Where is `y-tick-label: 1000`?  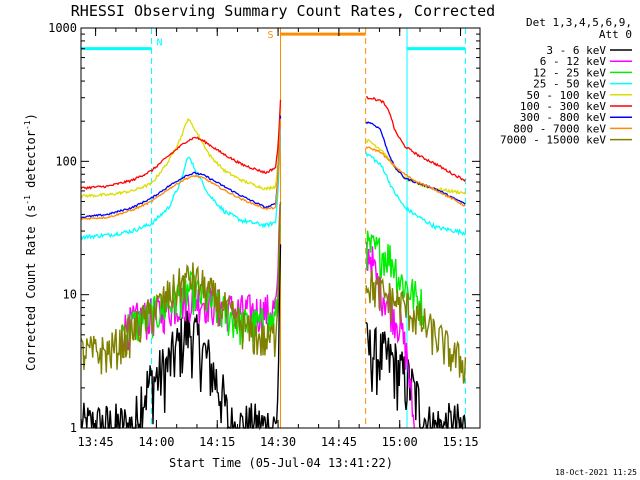
y-tick-label: 1000 is located at coordinates (62, 28).